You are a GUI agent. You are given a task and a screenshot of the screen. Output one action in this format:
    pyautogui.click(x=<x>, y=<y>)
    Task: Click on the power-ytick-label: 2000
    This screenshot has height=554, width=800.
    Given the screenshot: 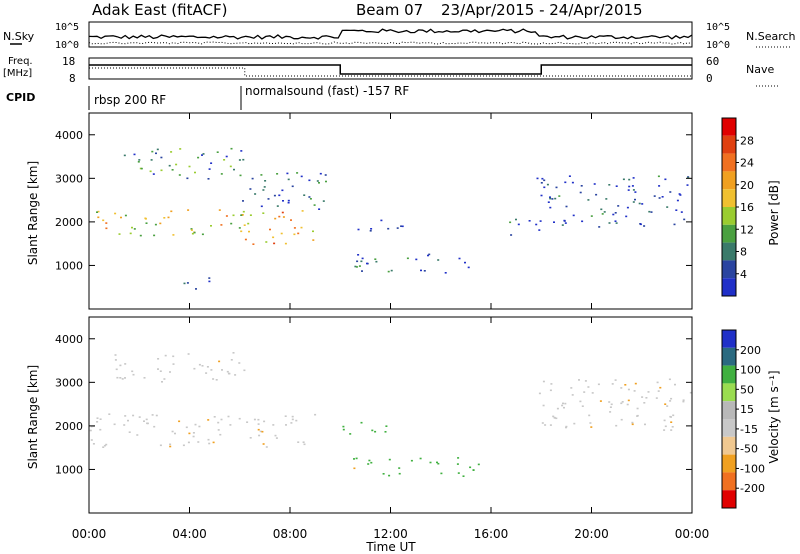 What is the action you would take?
    pyautogui.click(x=69, y=222)
    